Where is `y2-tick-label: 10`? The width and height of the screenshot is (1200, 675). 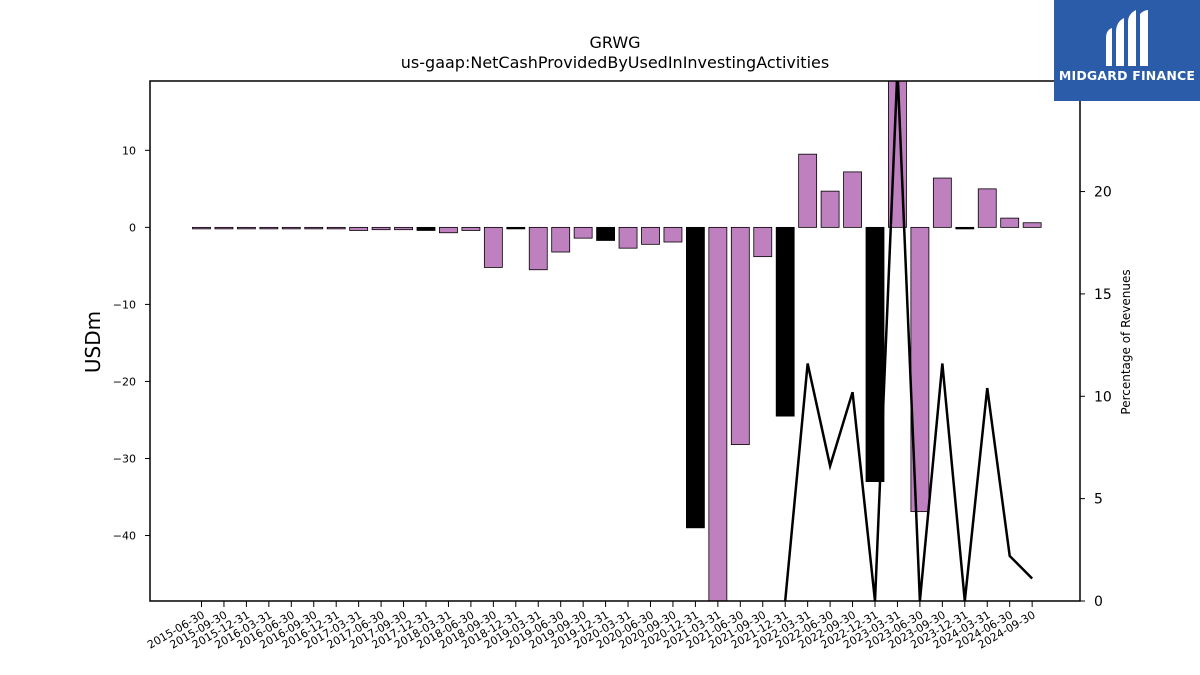 y2-tick-label: 10 is located at coordinates (1103, 397).